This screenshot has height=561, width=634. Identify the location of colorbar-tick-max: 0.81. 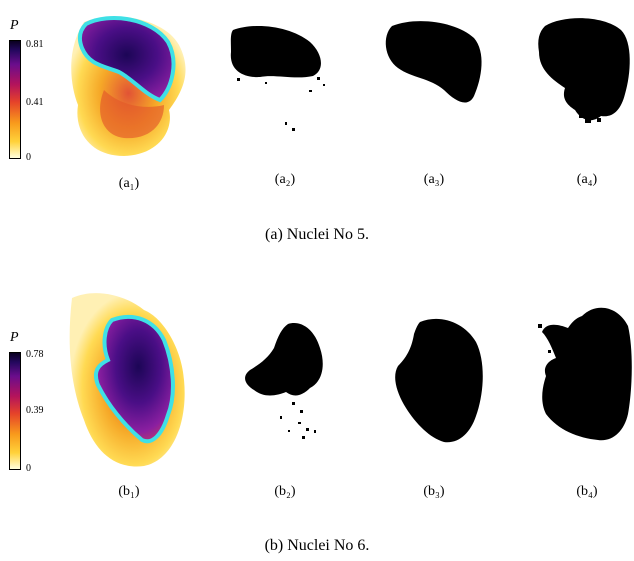
(35, 44).